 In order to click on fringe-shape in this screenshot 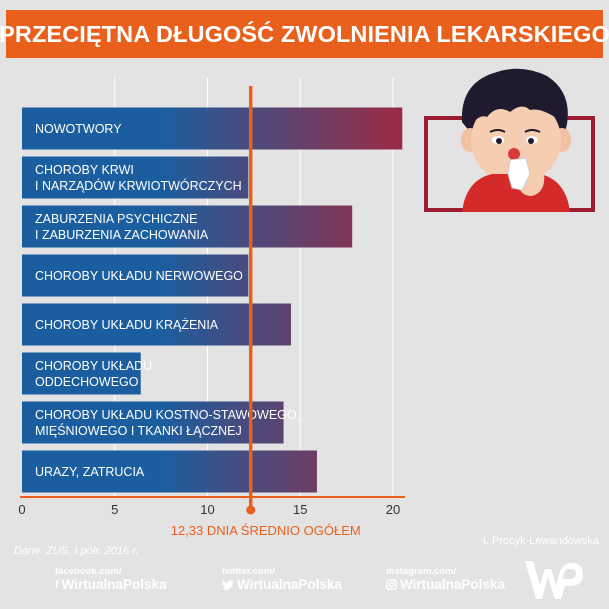, I will do `click(517, 108)`.